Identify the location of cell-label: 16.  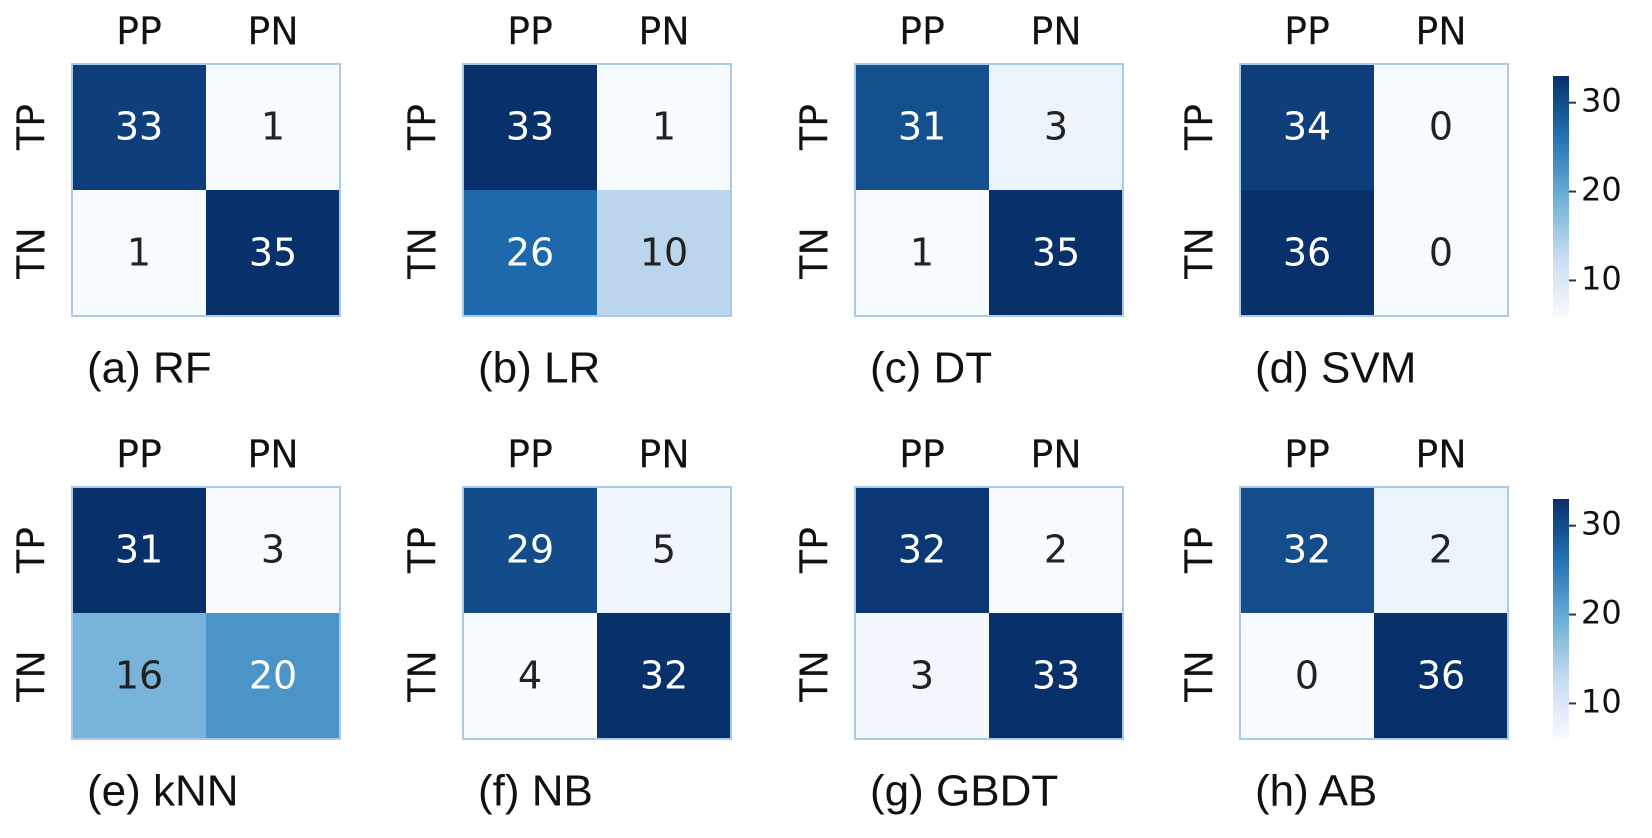
(139, 676).